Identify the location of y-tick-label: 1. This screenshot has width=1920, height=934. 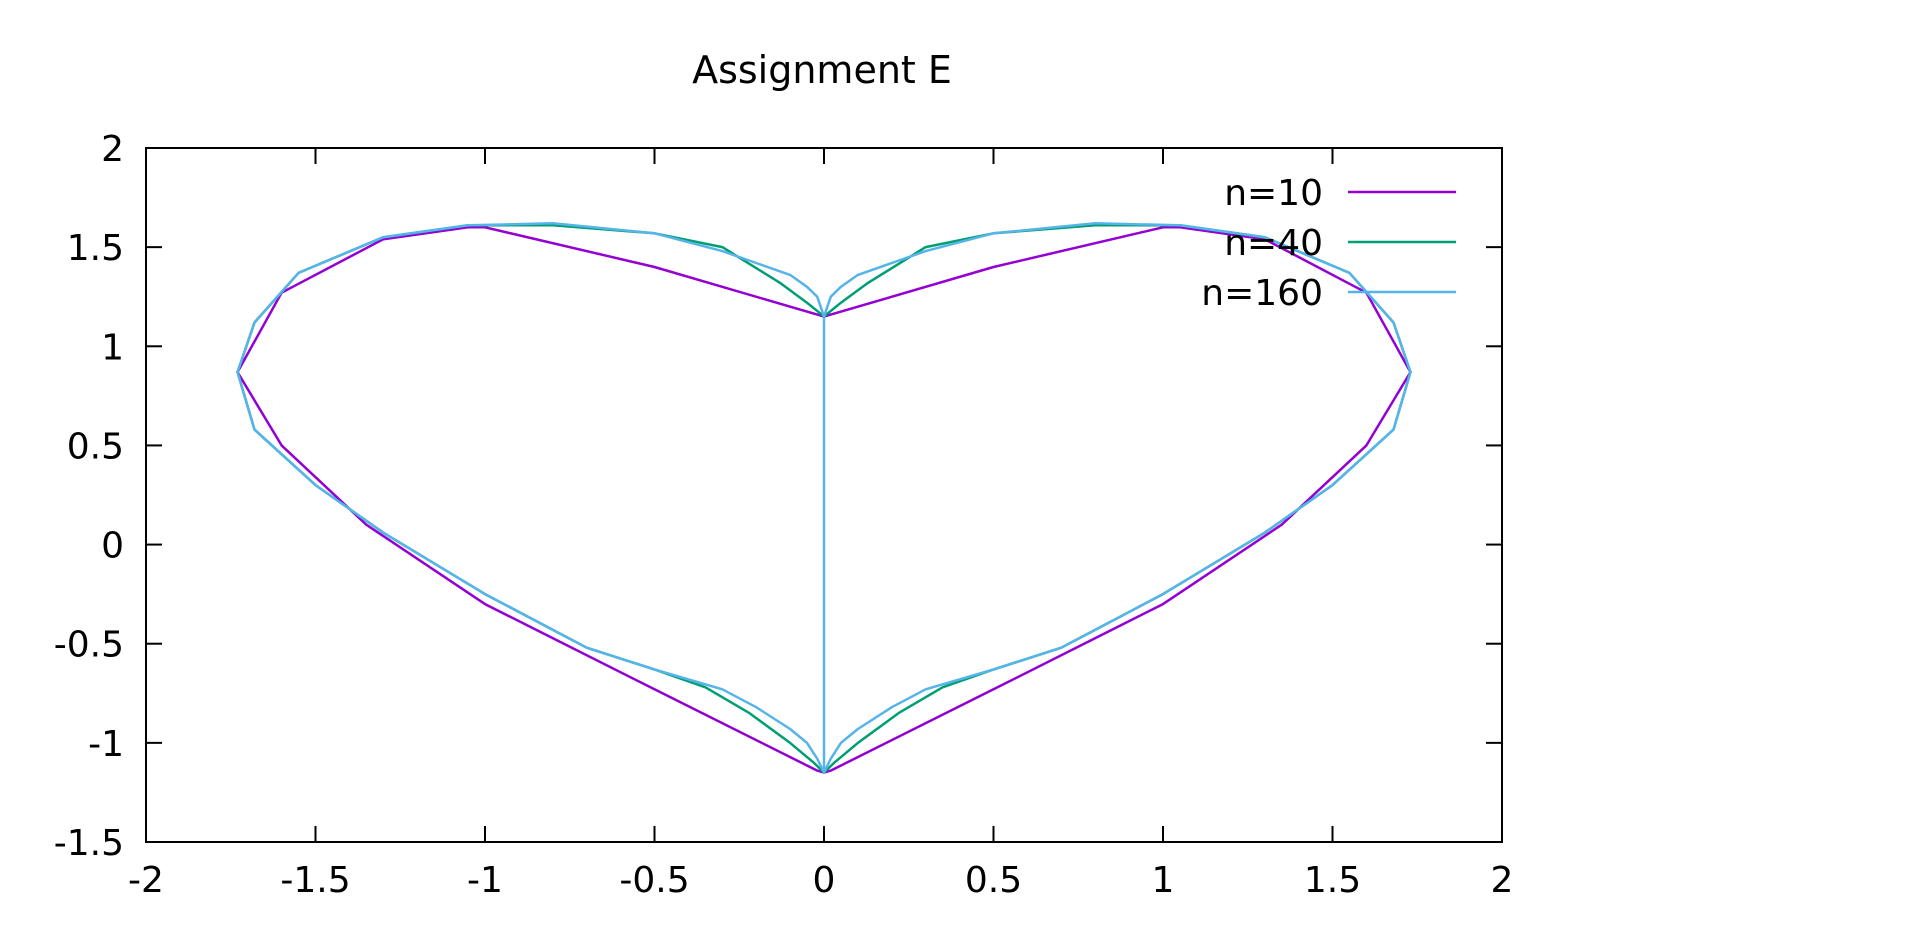
(112, 347).